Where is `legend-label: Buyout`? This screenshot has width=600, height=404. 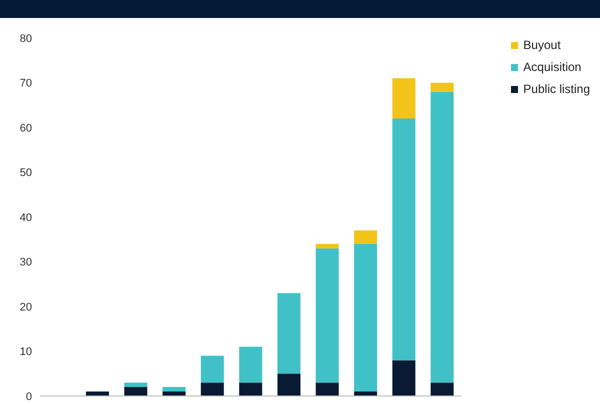 legend-label: Buyout is located at coordinates (542, 45).